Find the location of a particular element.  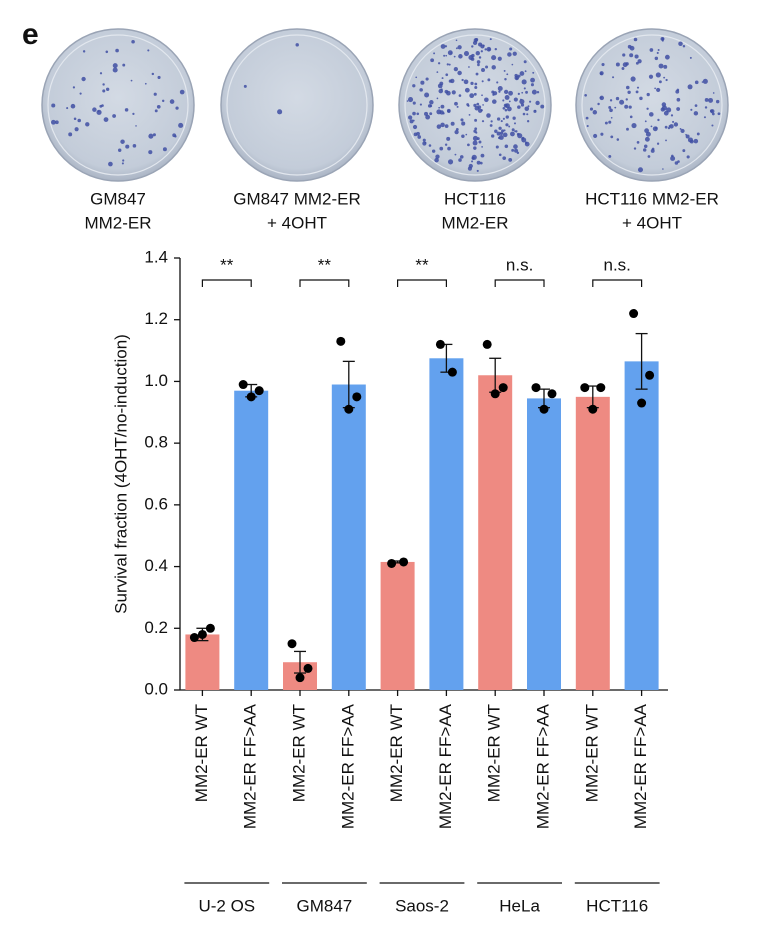

plate is located at coordinates (297, 105).